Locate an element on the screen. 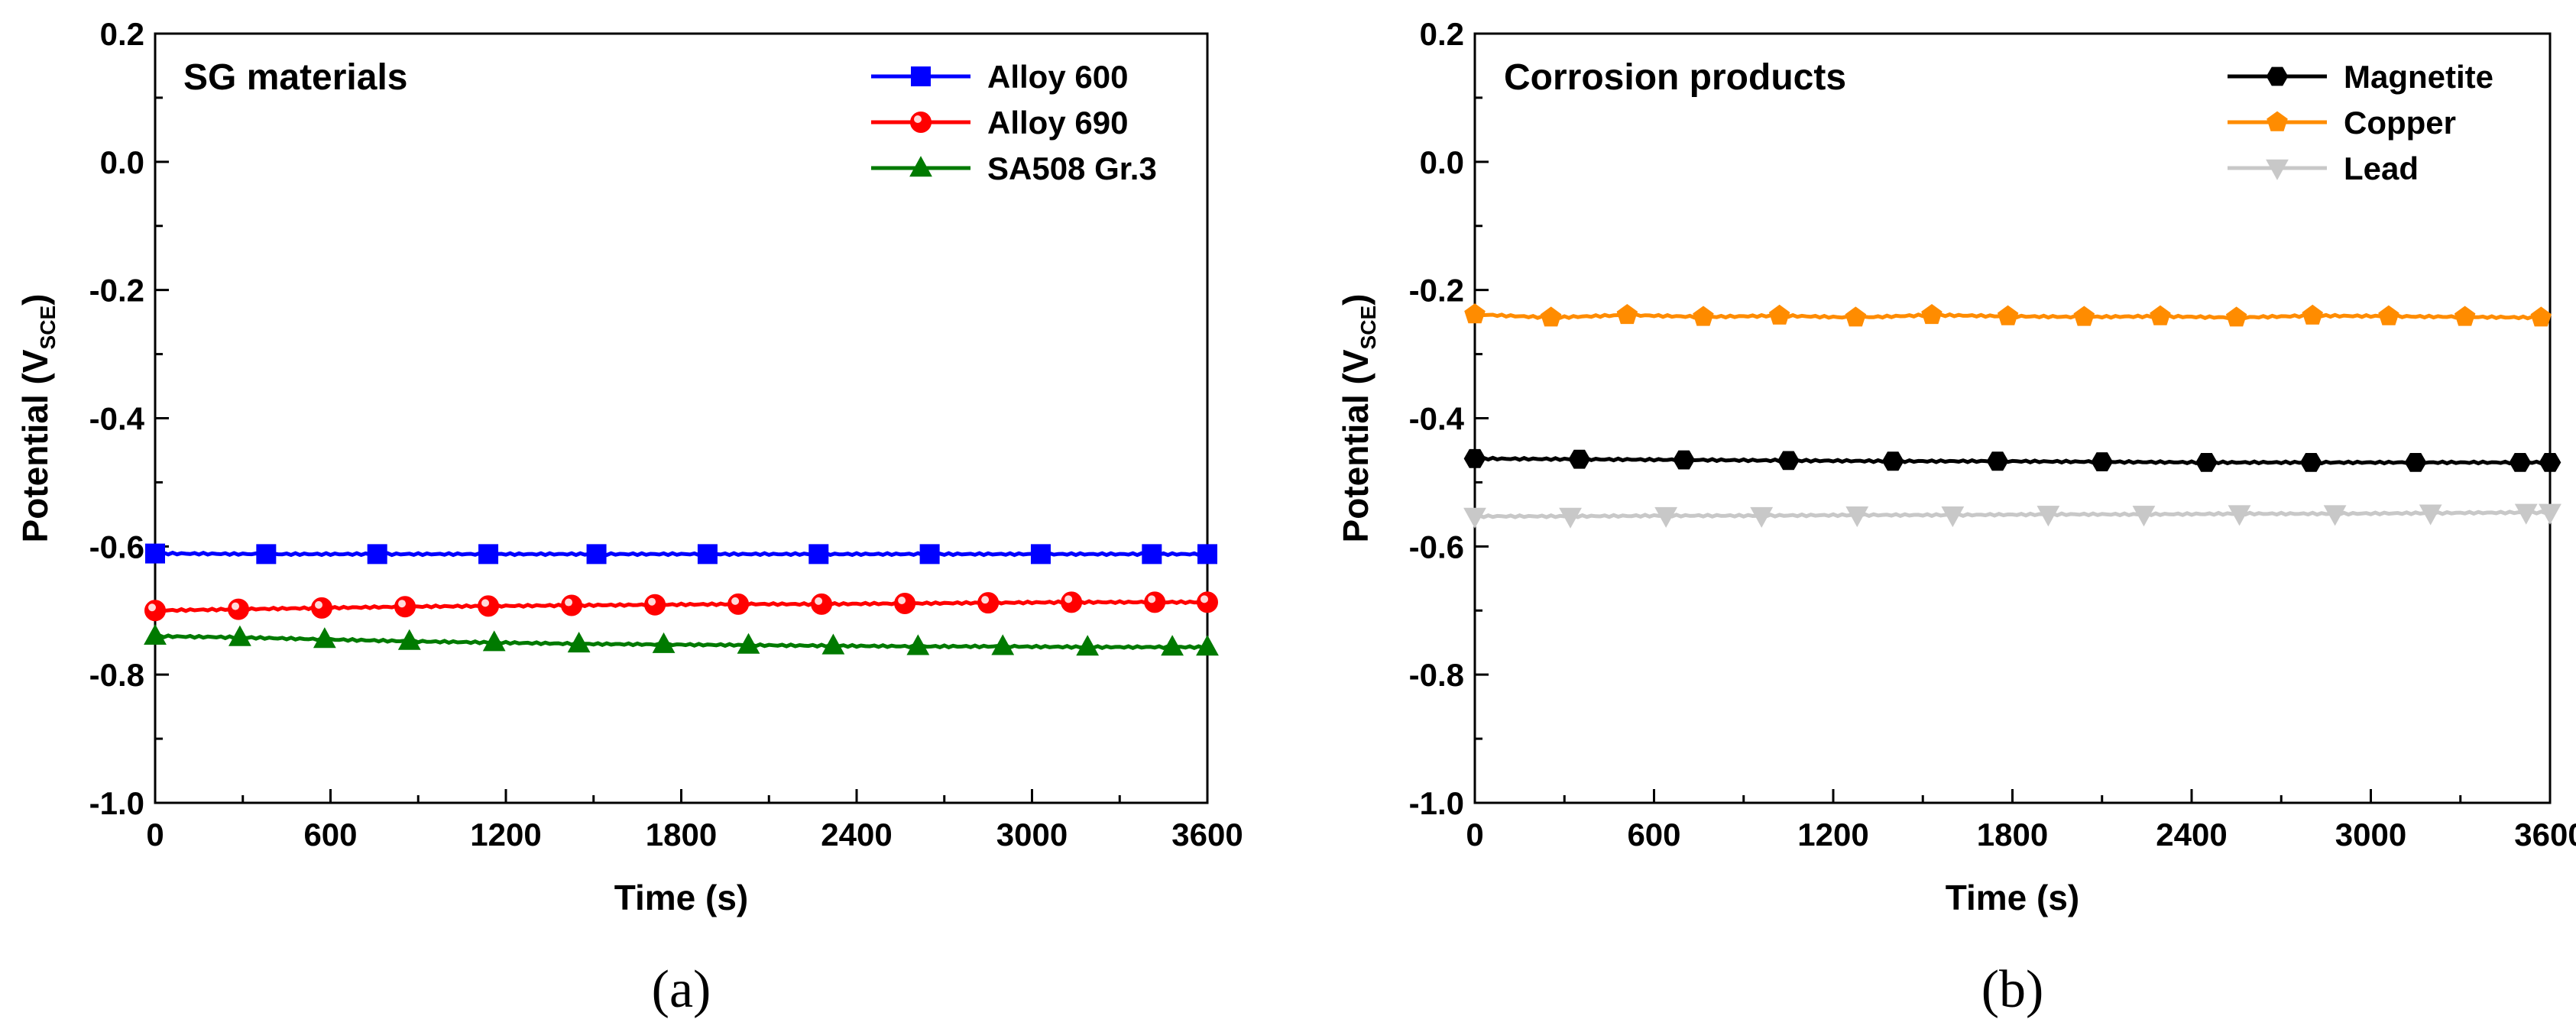  y-tick-label: -0.8 is located at coordinates (1436, 675).